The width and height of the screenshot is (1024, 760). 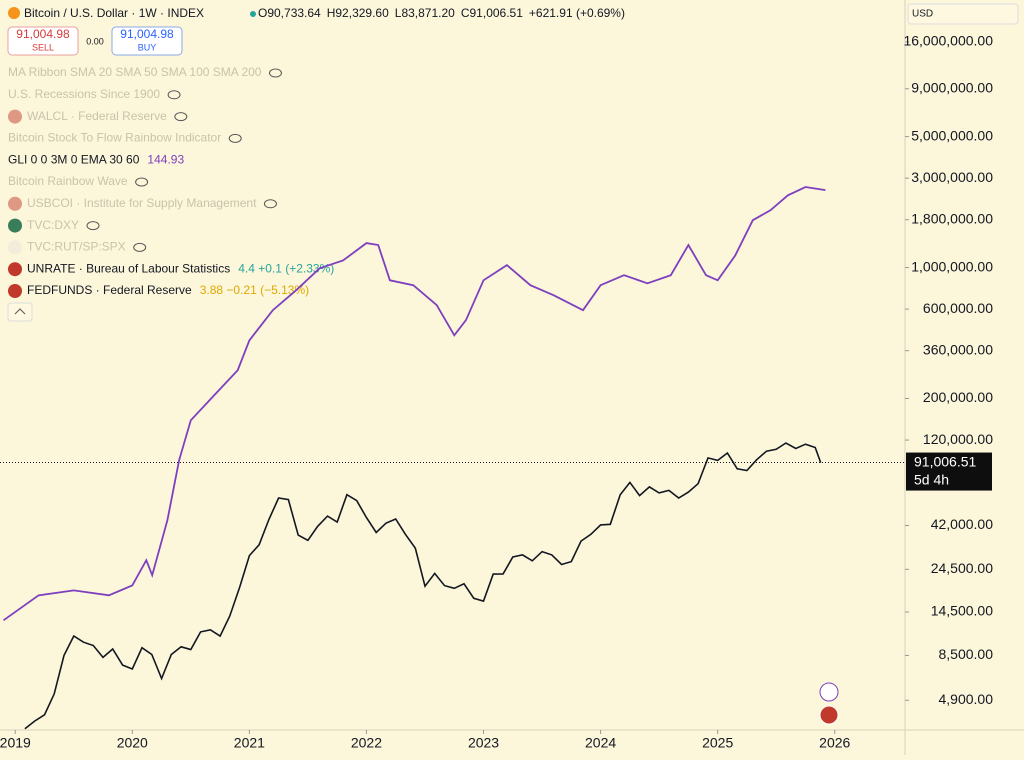 What do you see at coordinates (109, 290) in the screenshot?
I see `indicator-name: FEDFUNDS · Federal Reserve` at bounding box center [109, 290].